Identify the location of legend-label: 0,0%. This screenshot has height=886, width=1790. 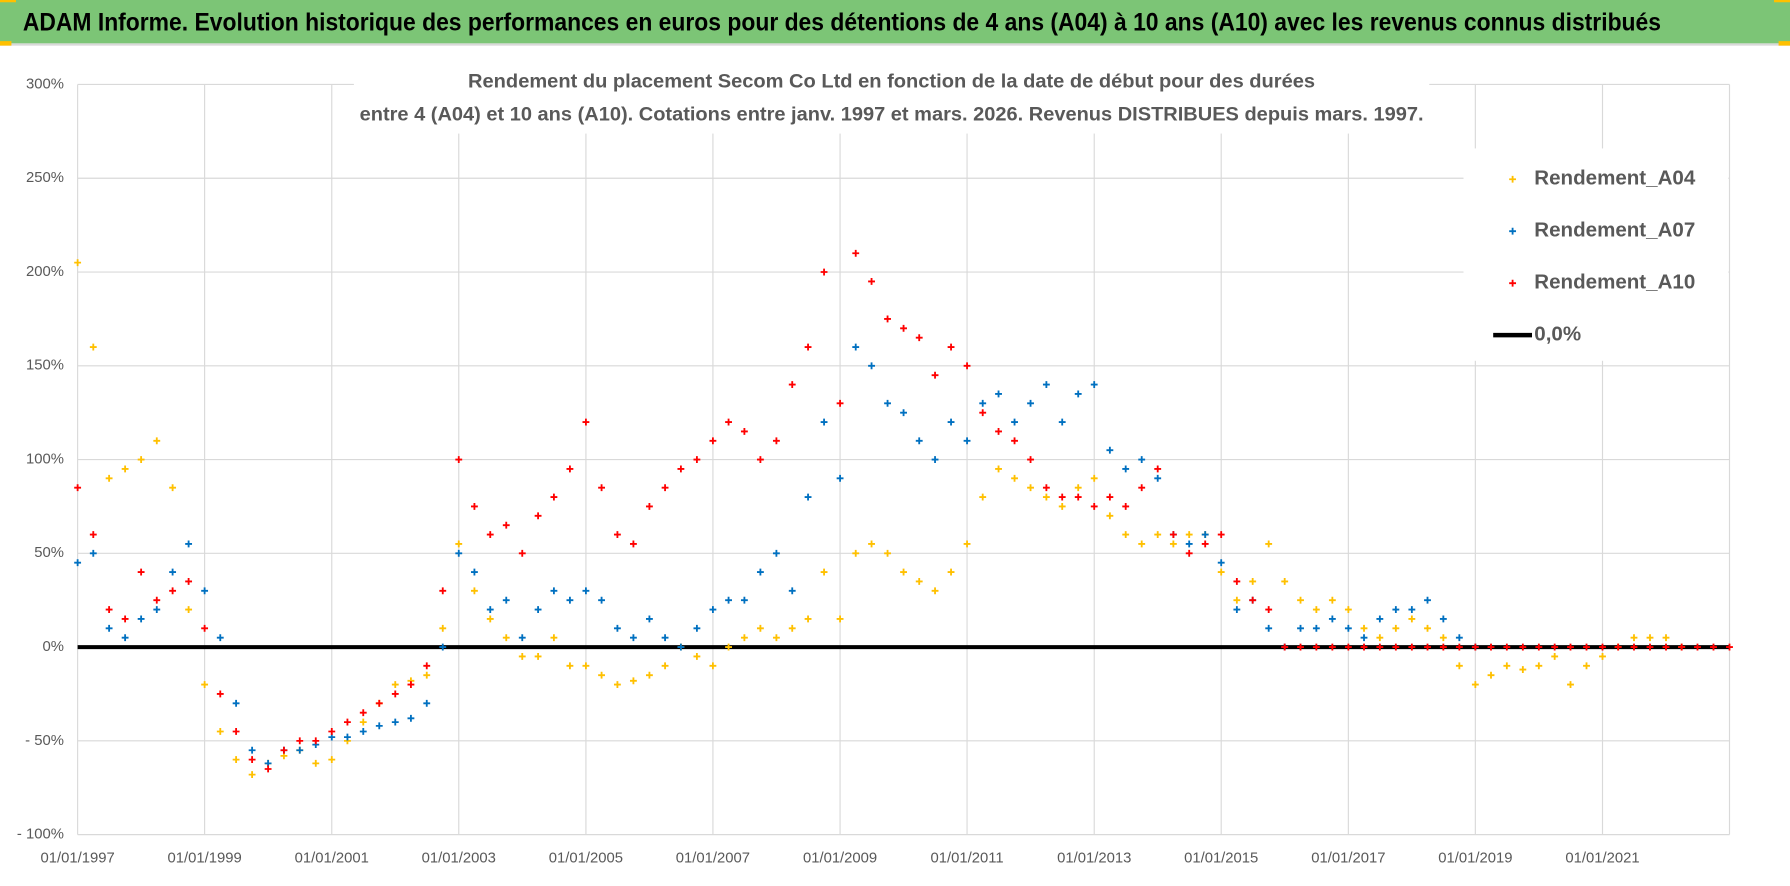
(1557, 334).